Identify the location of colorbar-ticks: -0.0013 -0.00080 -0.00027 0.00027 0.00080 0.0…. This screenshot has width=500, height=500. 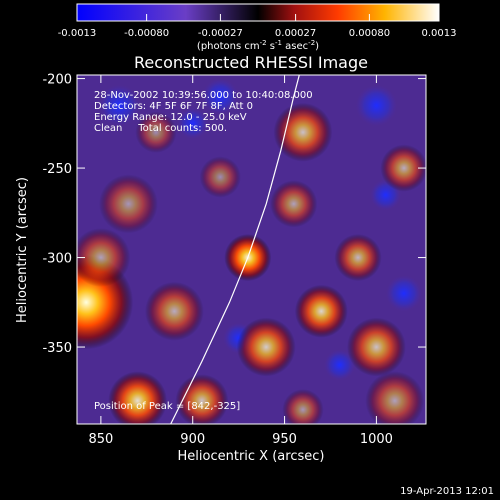
(257, 26).